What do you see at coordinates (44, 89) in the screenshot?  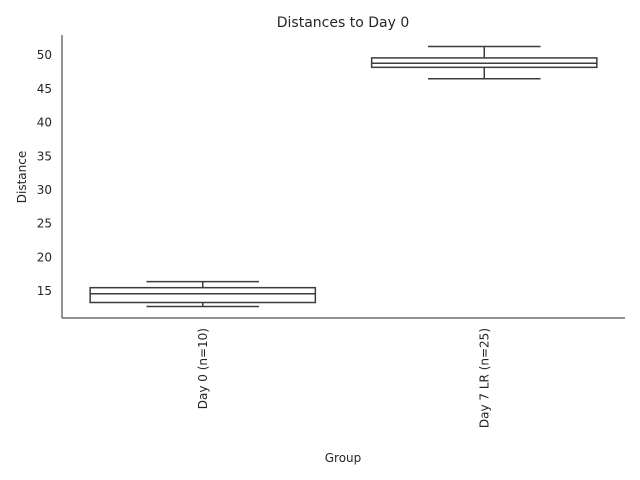 I see `y-tick-label: 45` at bounding box center [44, 89].